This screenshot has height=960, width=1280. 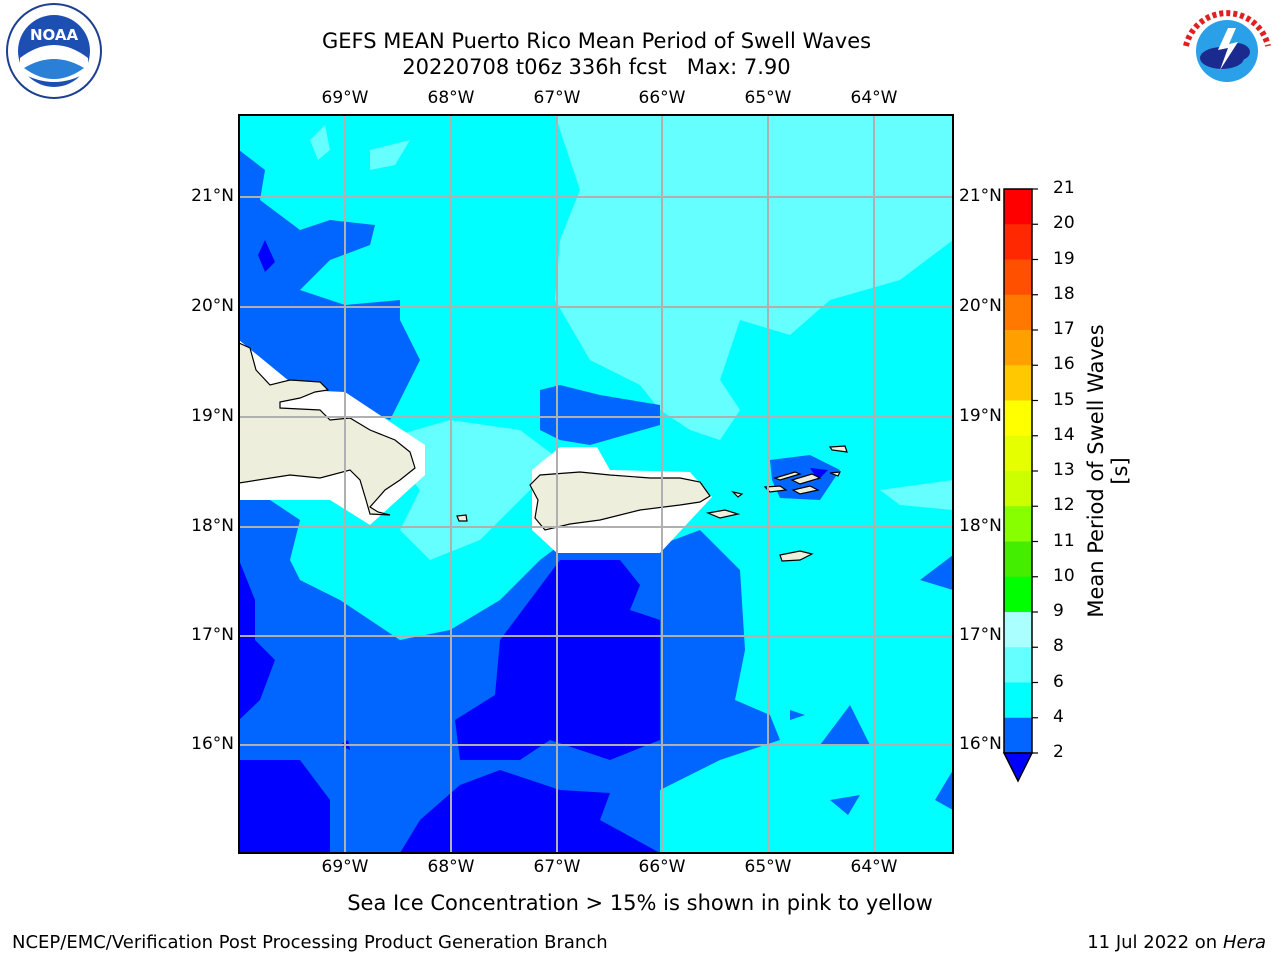 What do you see at coordinates (1064, 470) in the screenshot?
I see `colorbar-tick-label: 13` at bounding box center [1064, 470].